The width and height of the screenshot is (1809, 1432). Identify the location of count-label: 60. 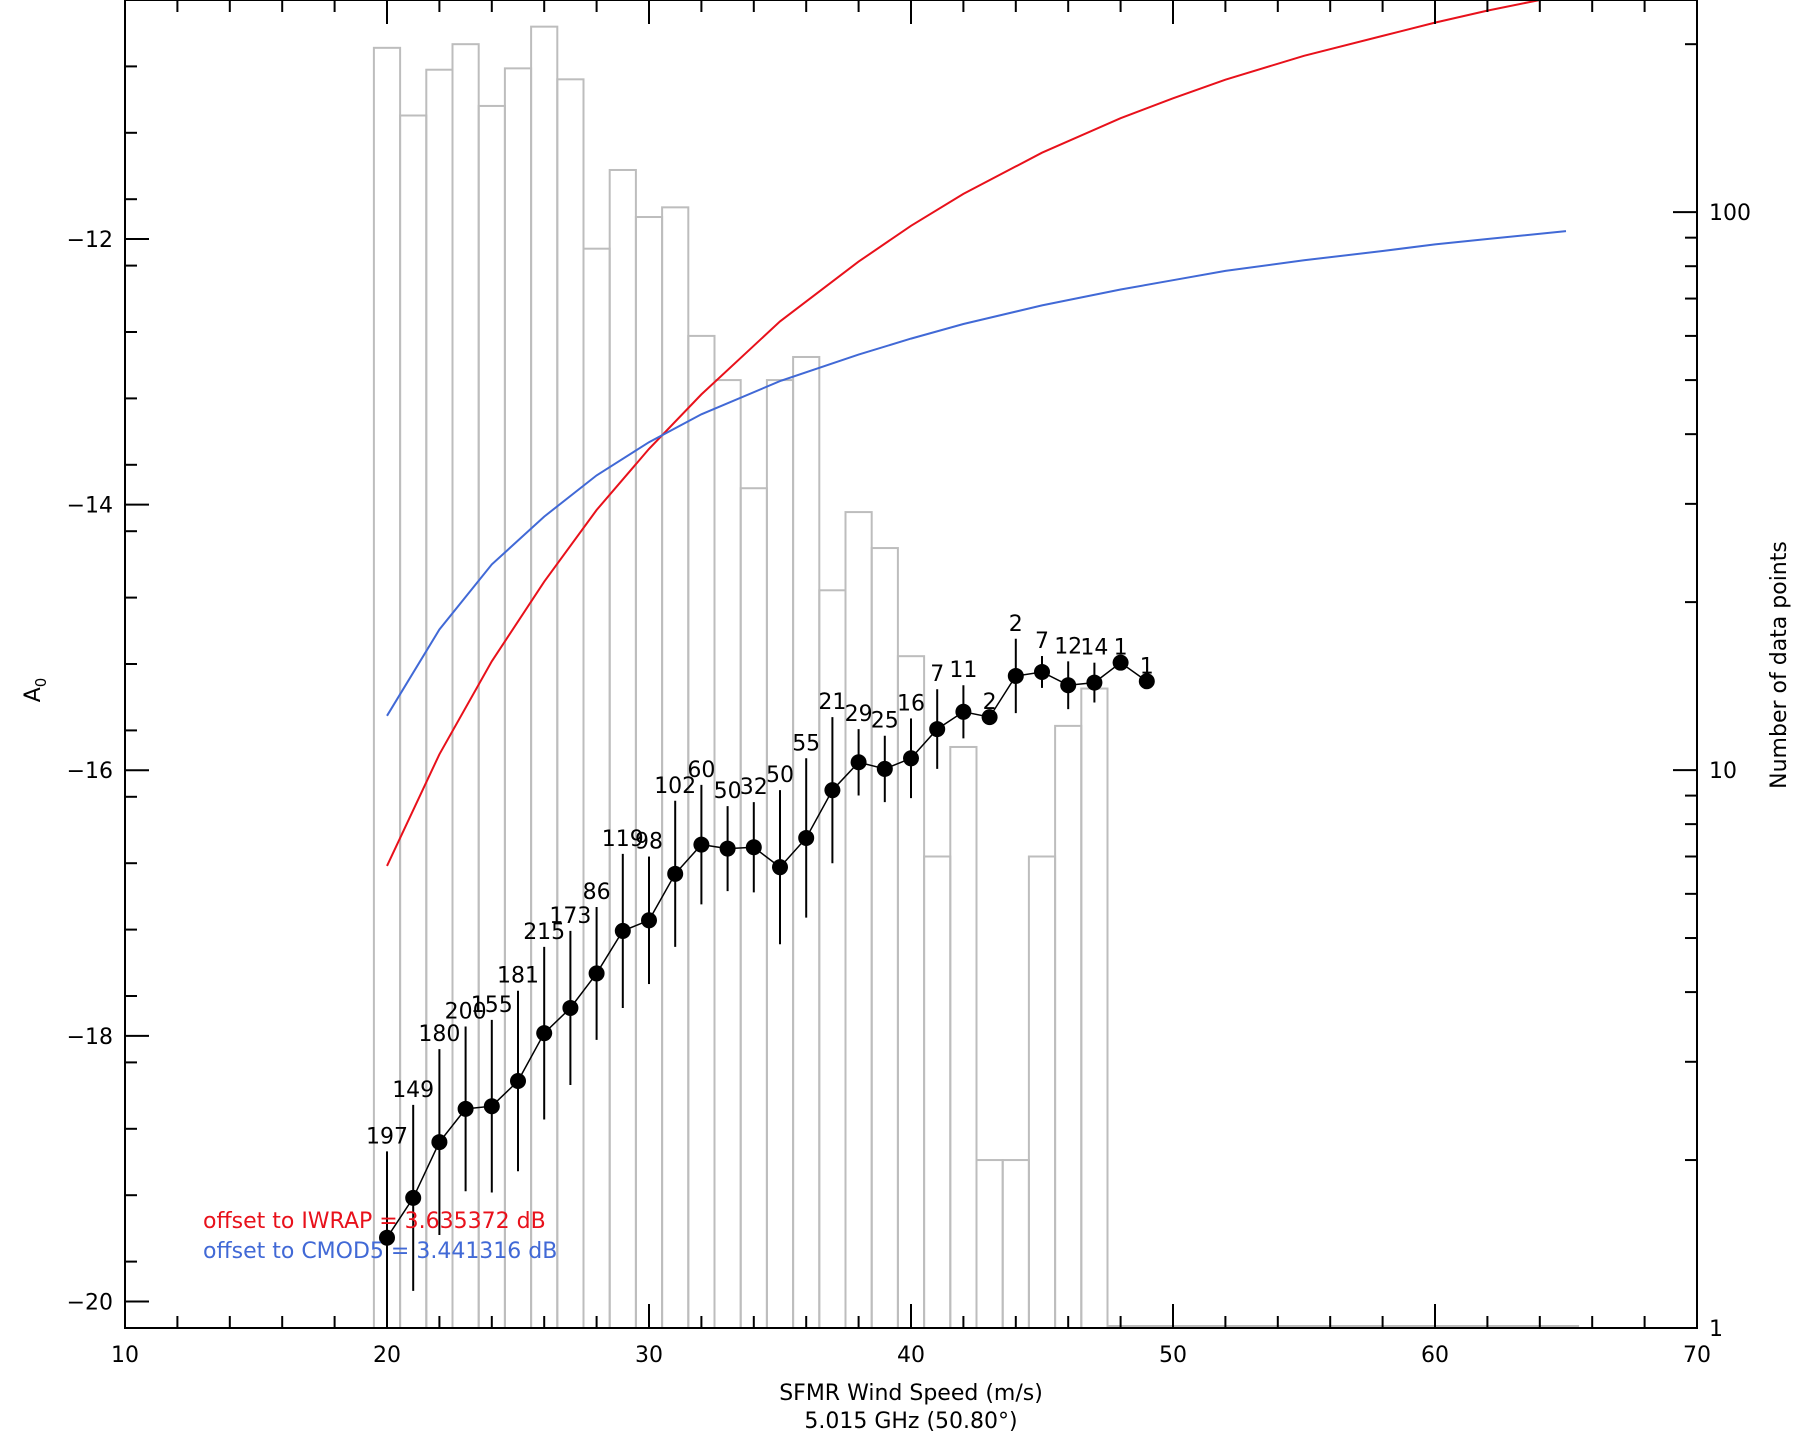
(701, 770).